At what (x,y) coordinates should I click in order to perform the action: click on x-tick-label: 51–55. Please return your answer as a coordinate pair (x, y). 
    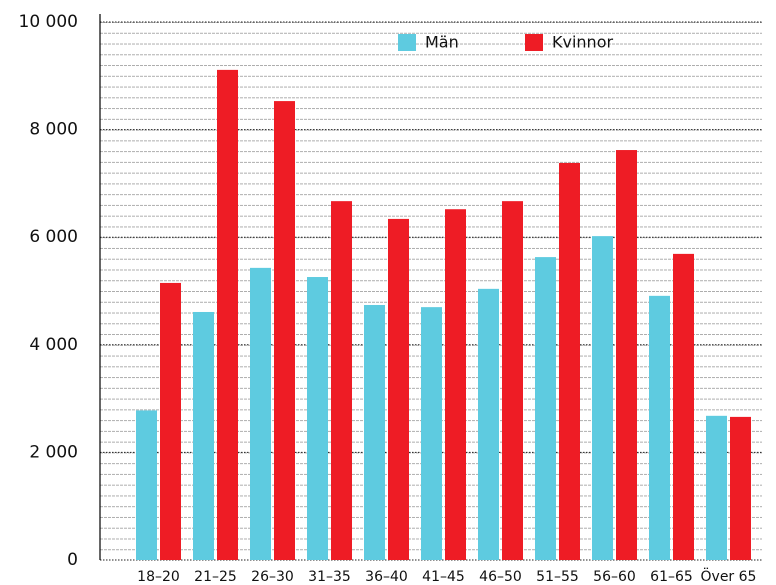
    Looking at the image, I should click on (557, 577).